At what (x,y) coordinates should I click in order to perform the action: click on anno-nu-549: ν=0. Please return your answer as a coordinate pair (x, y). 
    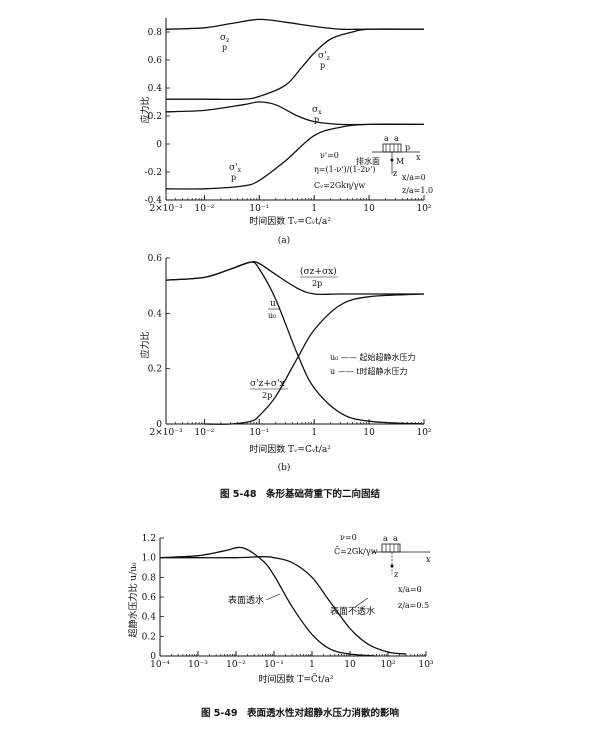
    Looking at the image, I should click on (348, 537).